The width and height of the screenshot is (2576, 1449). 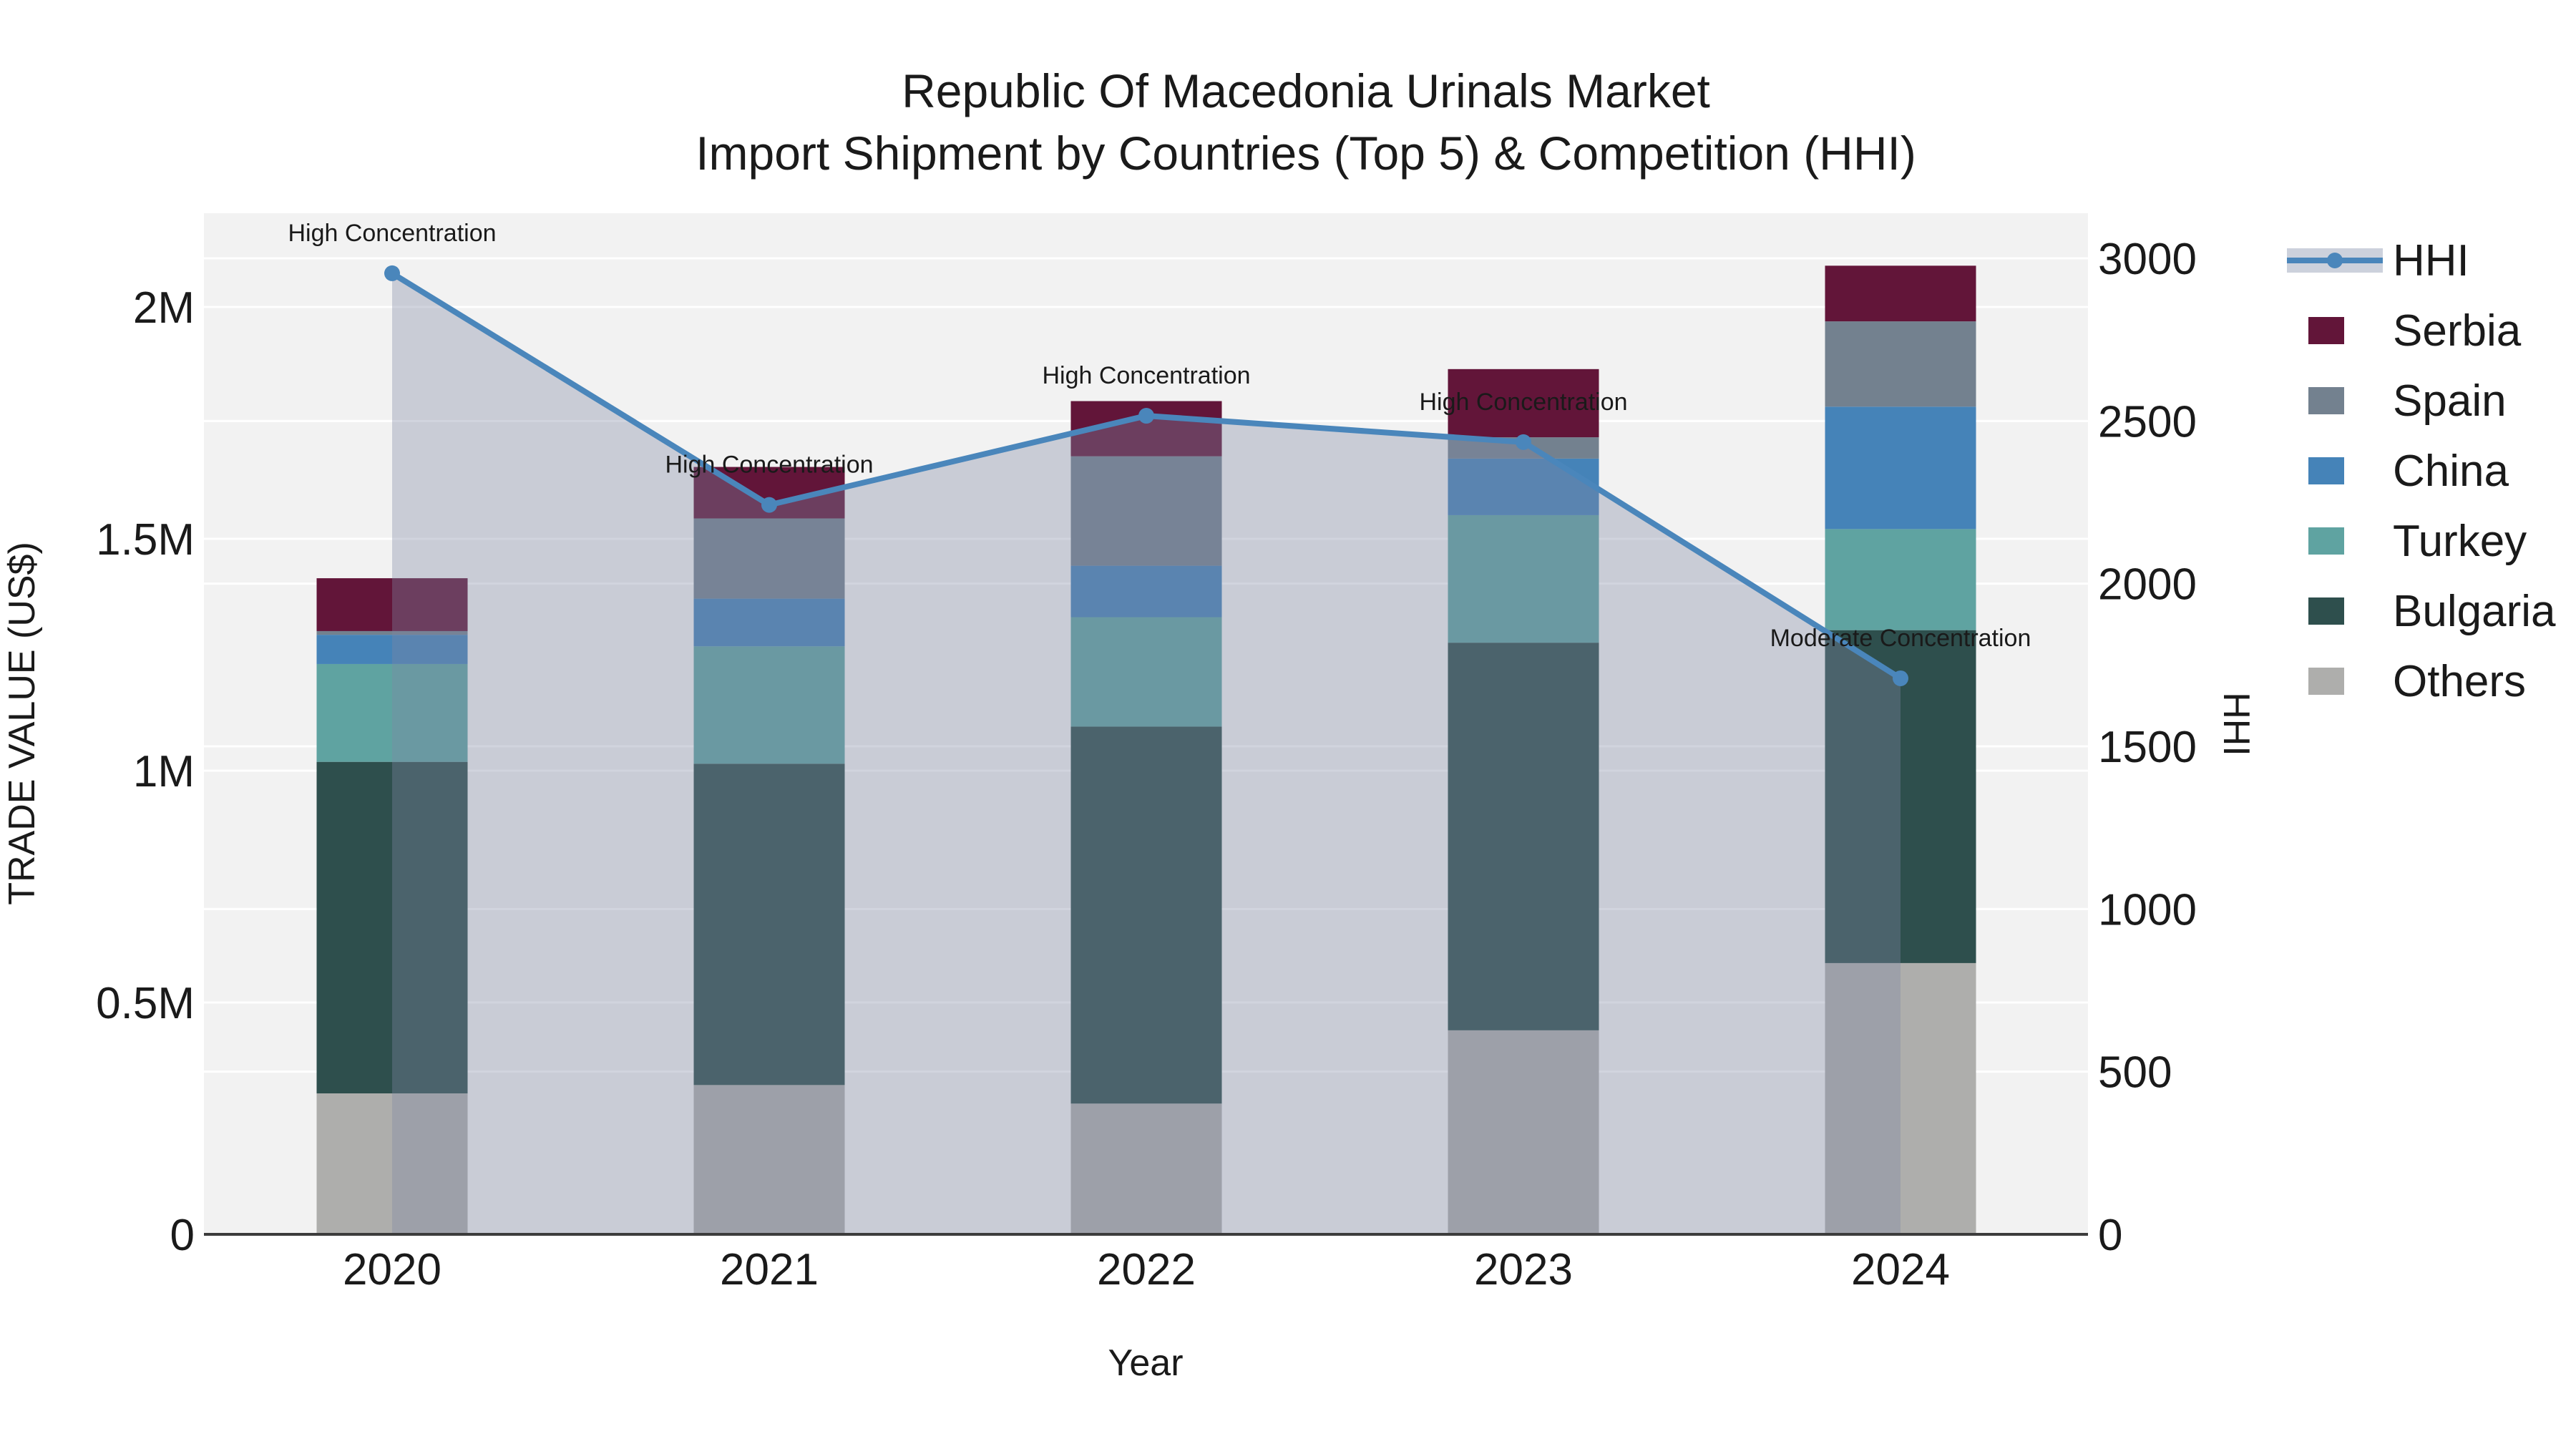 I want to click on y-right-tick-0: 0, so click(x=2110, y=1235).